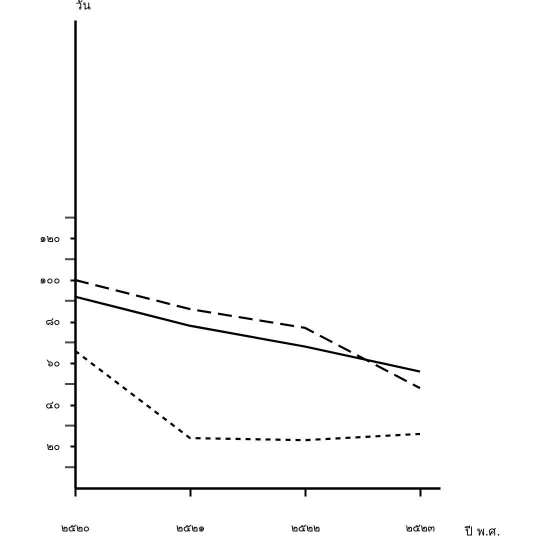  What do you see at coordinates (421, 528) in the screenshot?
I see `x-tick-label: ๒๕๒๓` at bounding box center [421, 528].